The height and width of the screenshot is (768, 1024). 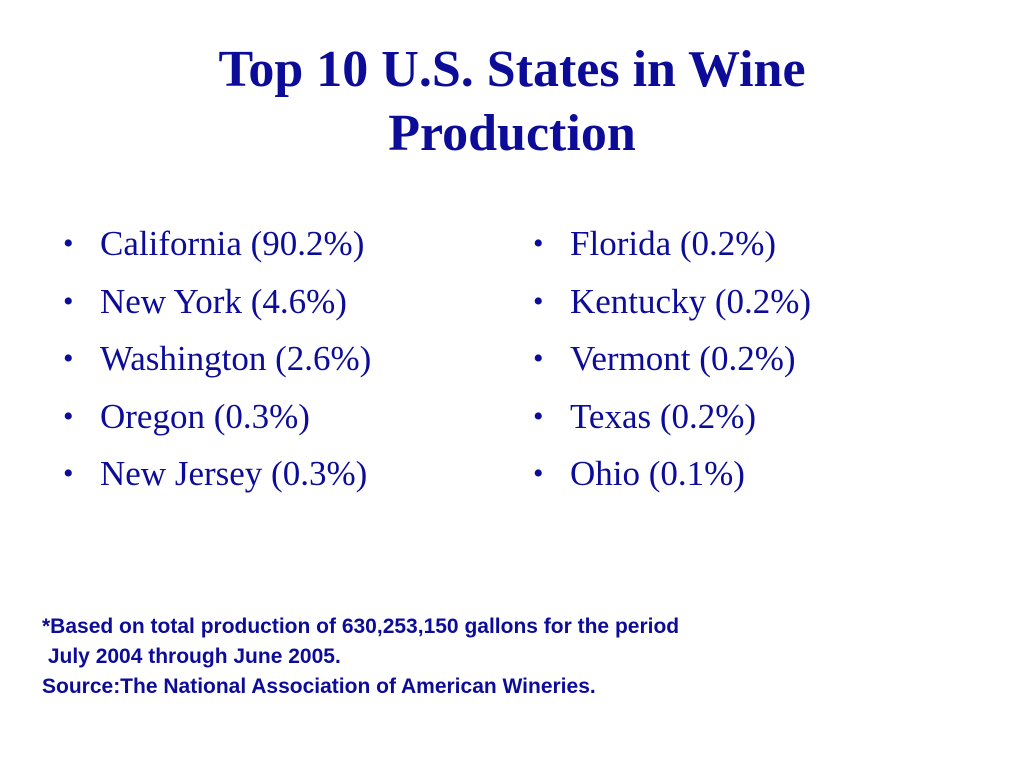 What do you see at coordinates (205, 416) in the screenshot?
I see `list-item-label: Oregon (0.3%)` at bounding box center [205, 416].